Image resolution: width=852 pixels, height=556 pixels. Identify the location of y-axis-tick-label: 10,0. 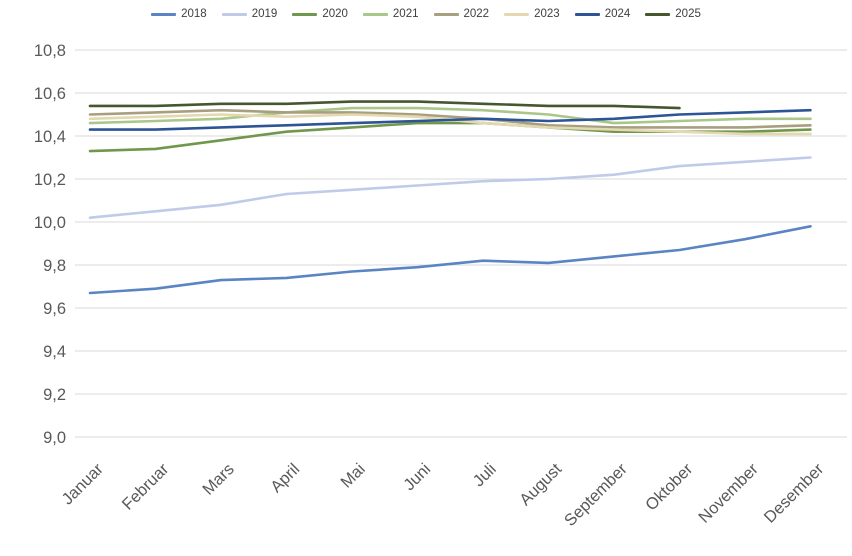
(50, 223).